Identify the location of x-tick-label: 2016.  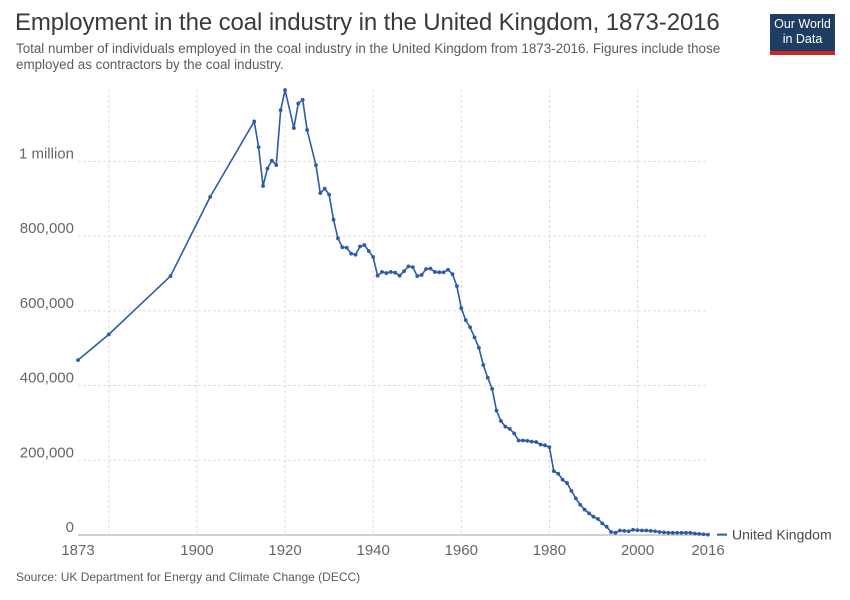
(707, 550).